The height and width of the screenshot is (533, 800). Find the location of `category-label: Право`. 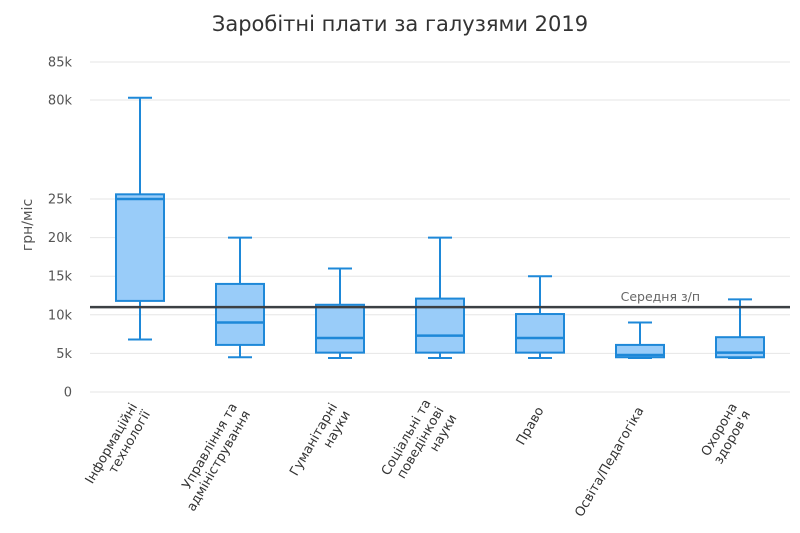

category-label: Право is located at coordinates (531, 426).